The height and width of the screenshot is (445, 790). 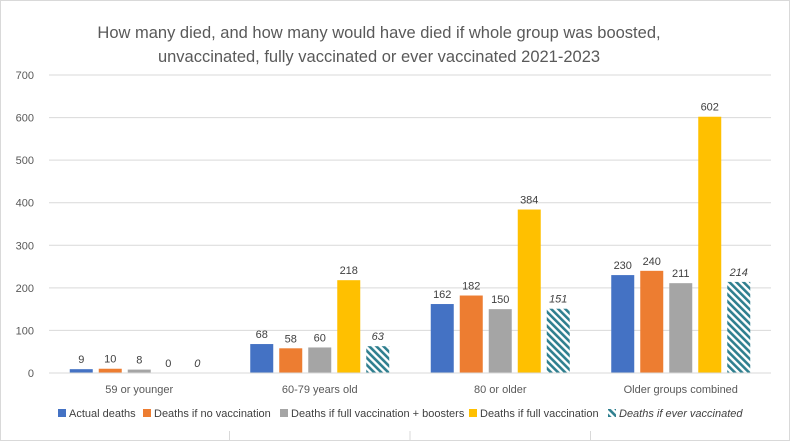 I want to click on y-tick-label: 500, so click(x=25, y=161).